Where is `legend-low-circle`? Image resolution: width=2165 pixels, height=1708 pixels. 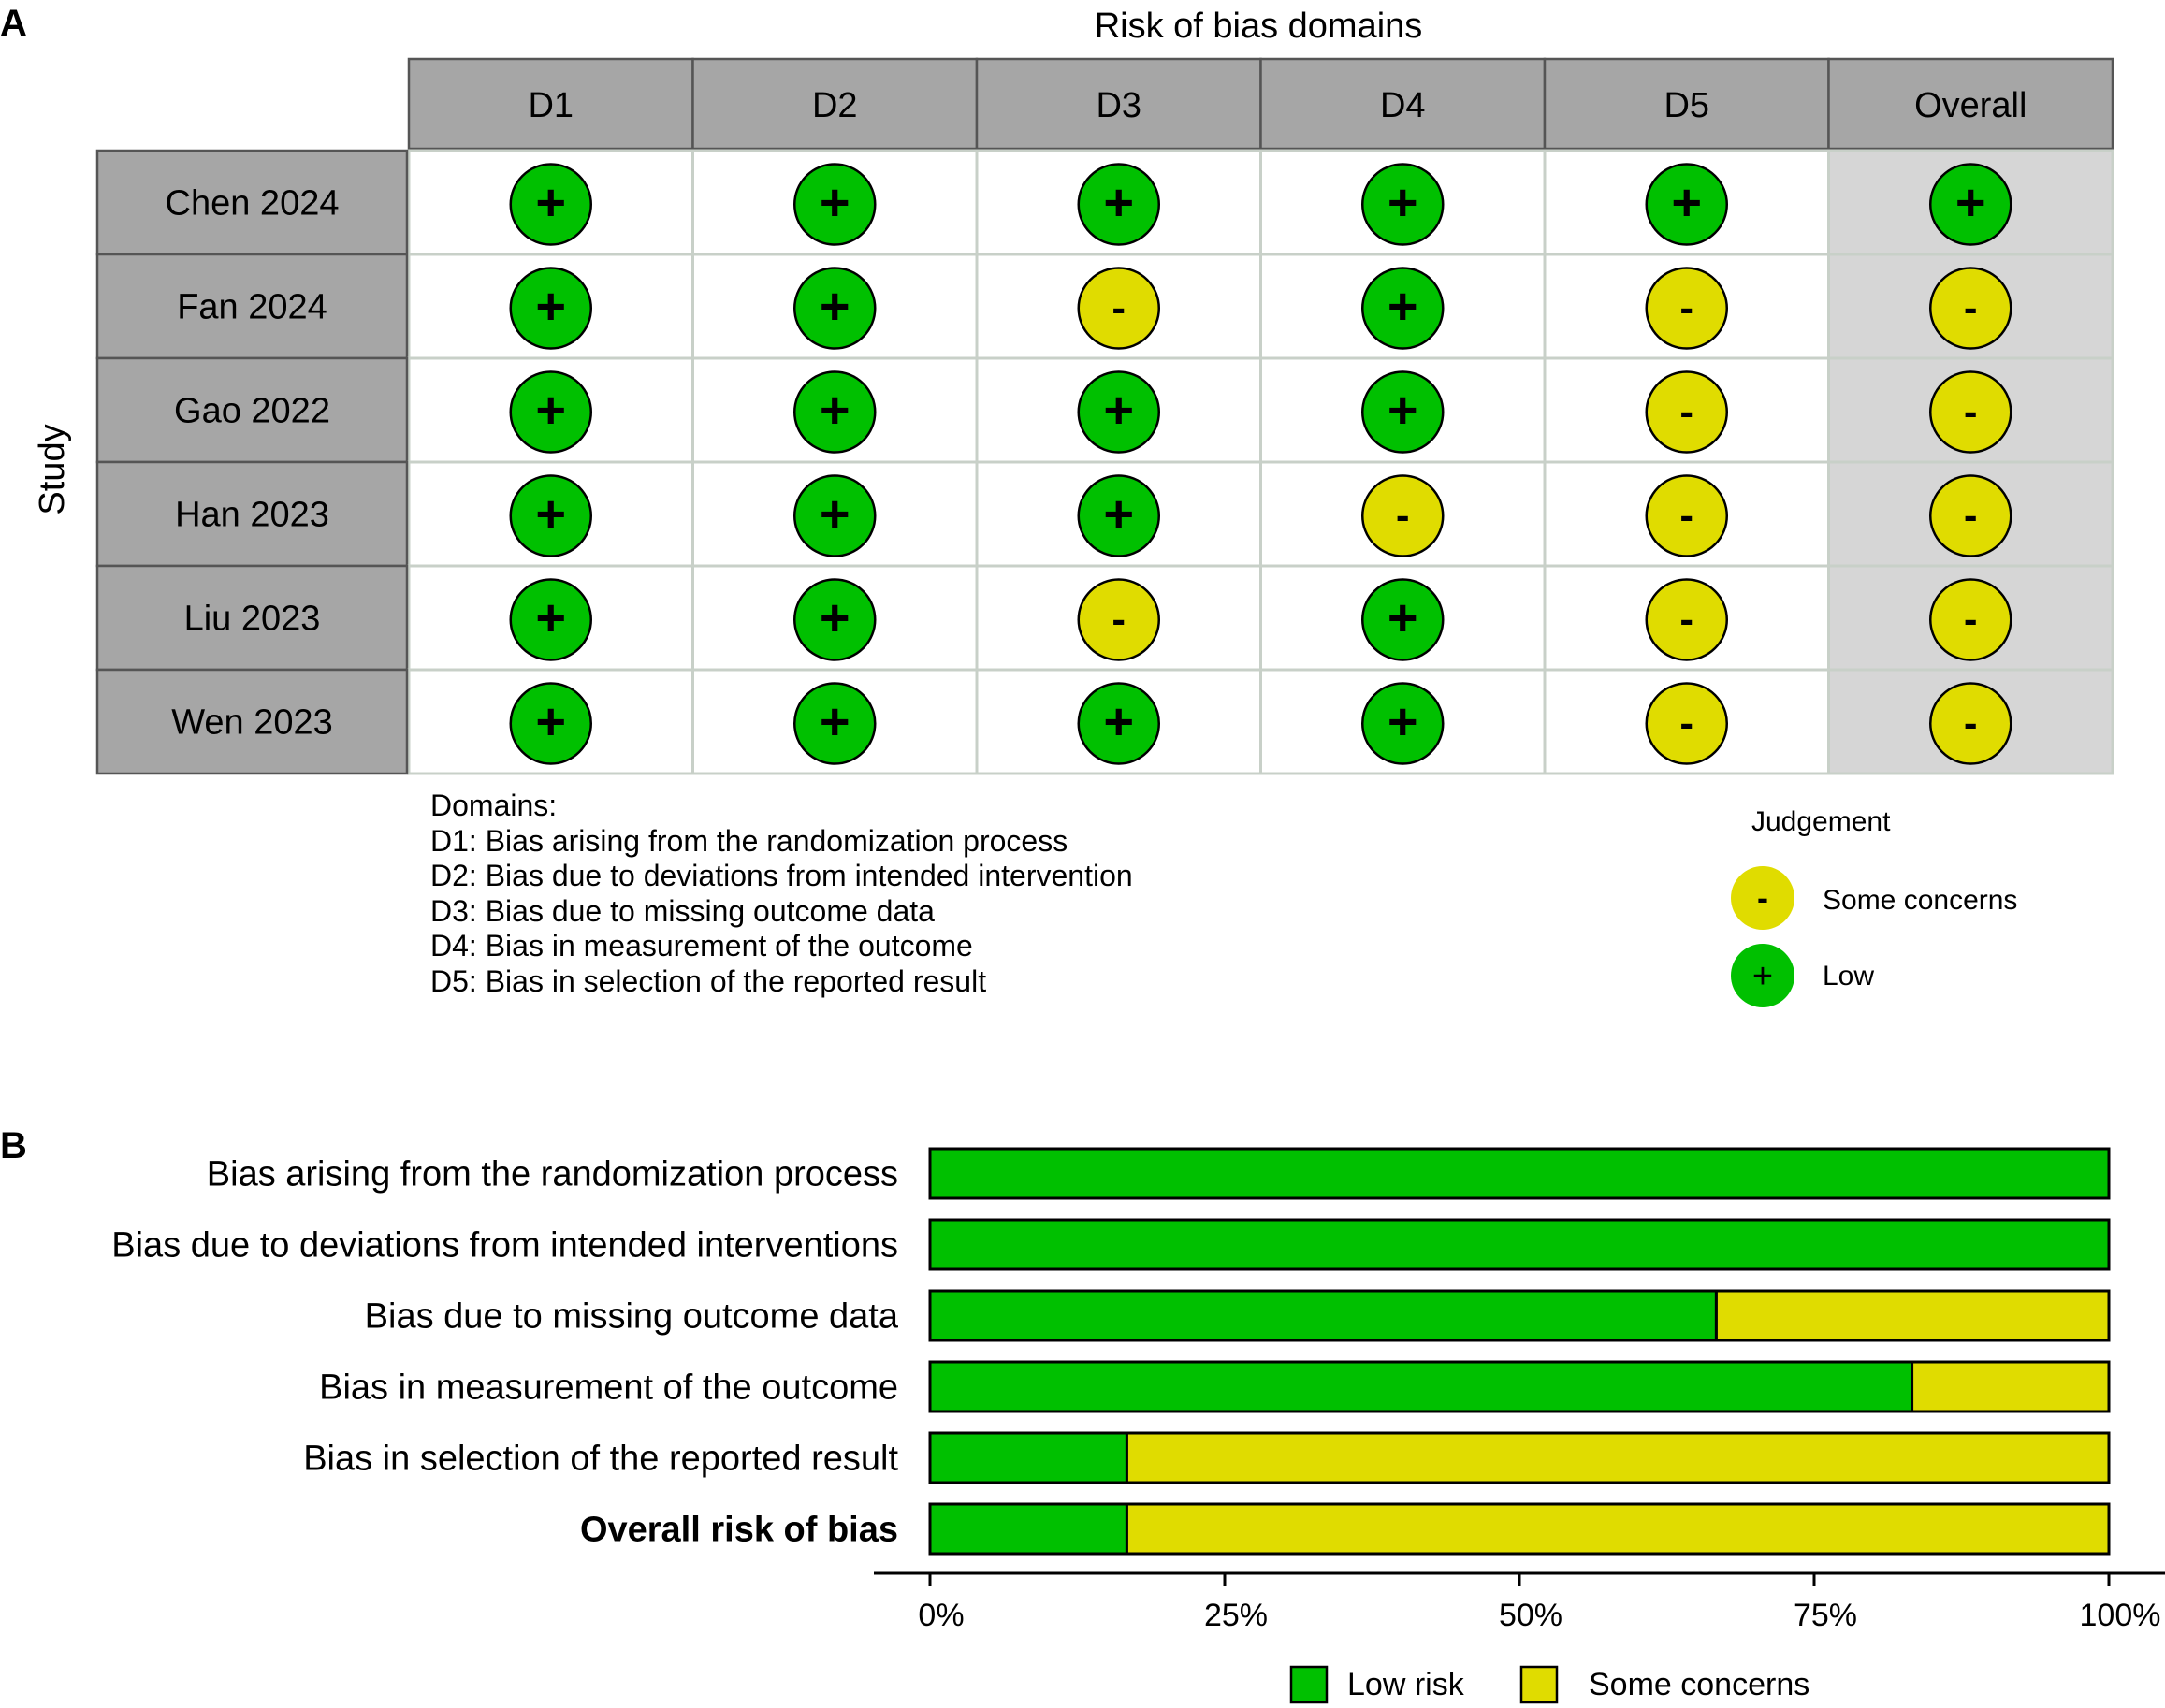
legend-low-circle is located at coordinates (1762, 975).